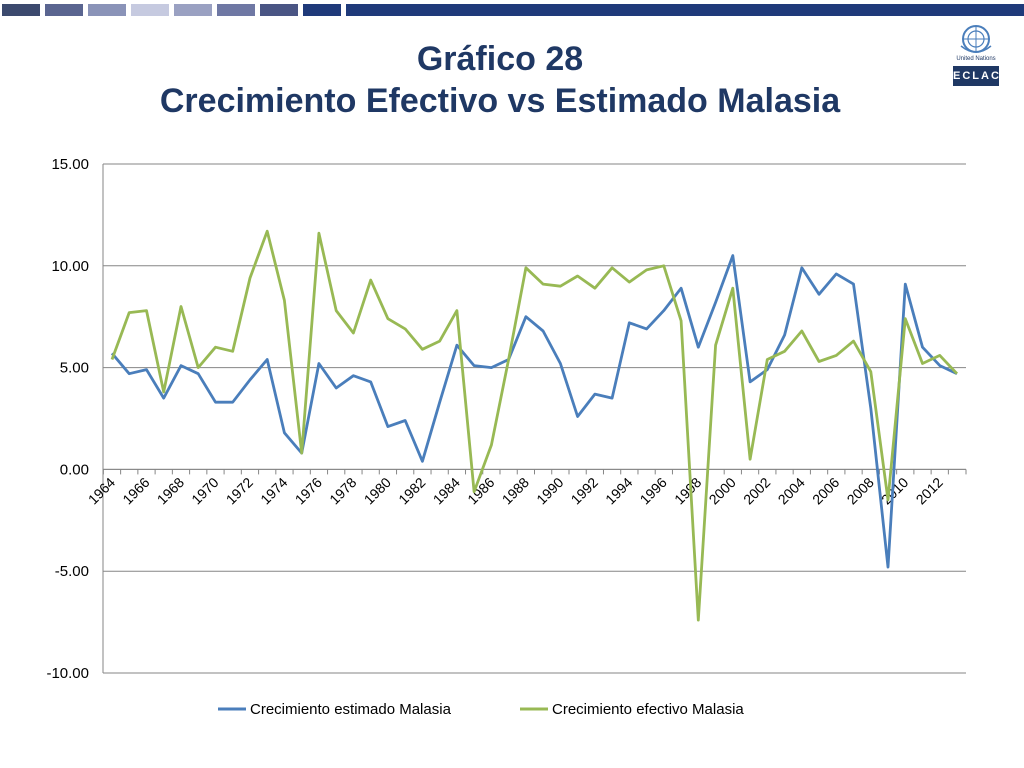  Describe the element at coordinates (618, 490) in the screenshot. I see `x-tick-label: 1994` at that location.